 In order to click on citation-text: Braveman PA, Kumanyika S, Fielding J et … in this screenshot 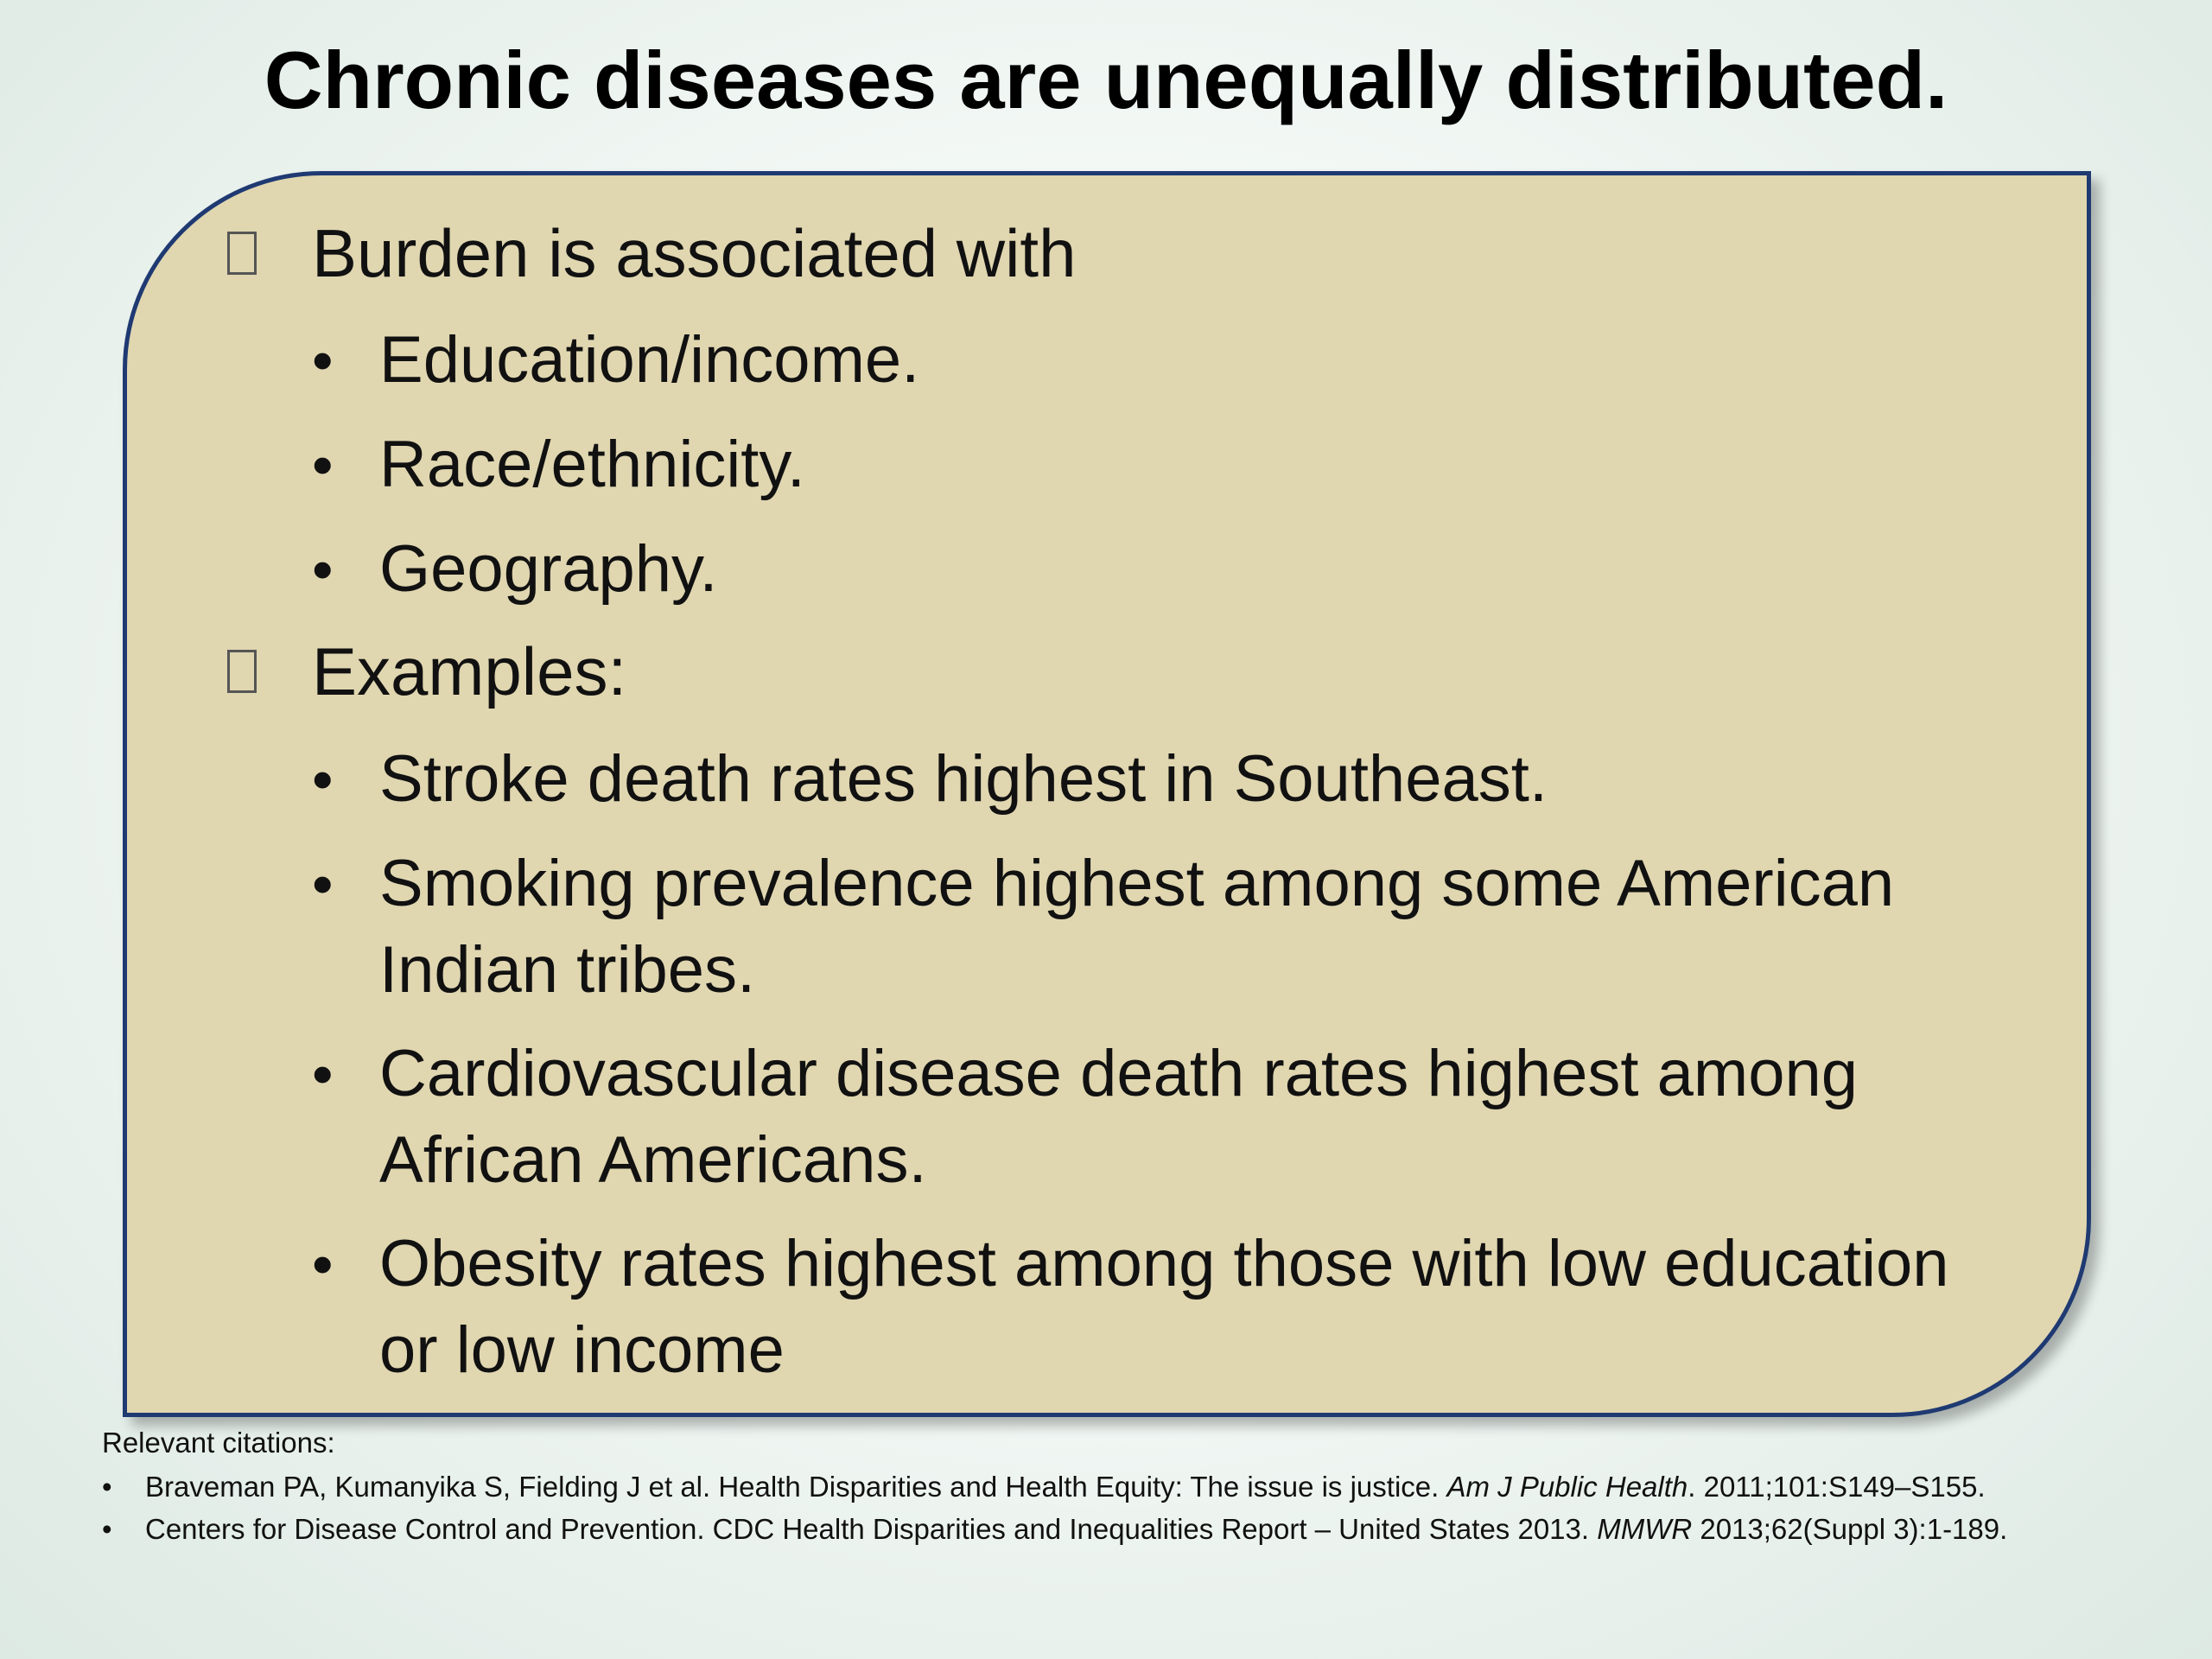, I will do `click(1134, 1486)`.